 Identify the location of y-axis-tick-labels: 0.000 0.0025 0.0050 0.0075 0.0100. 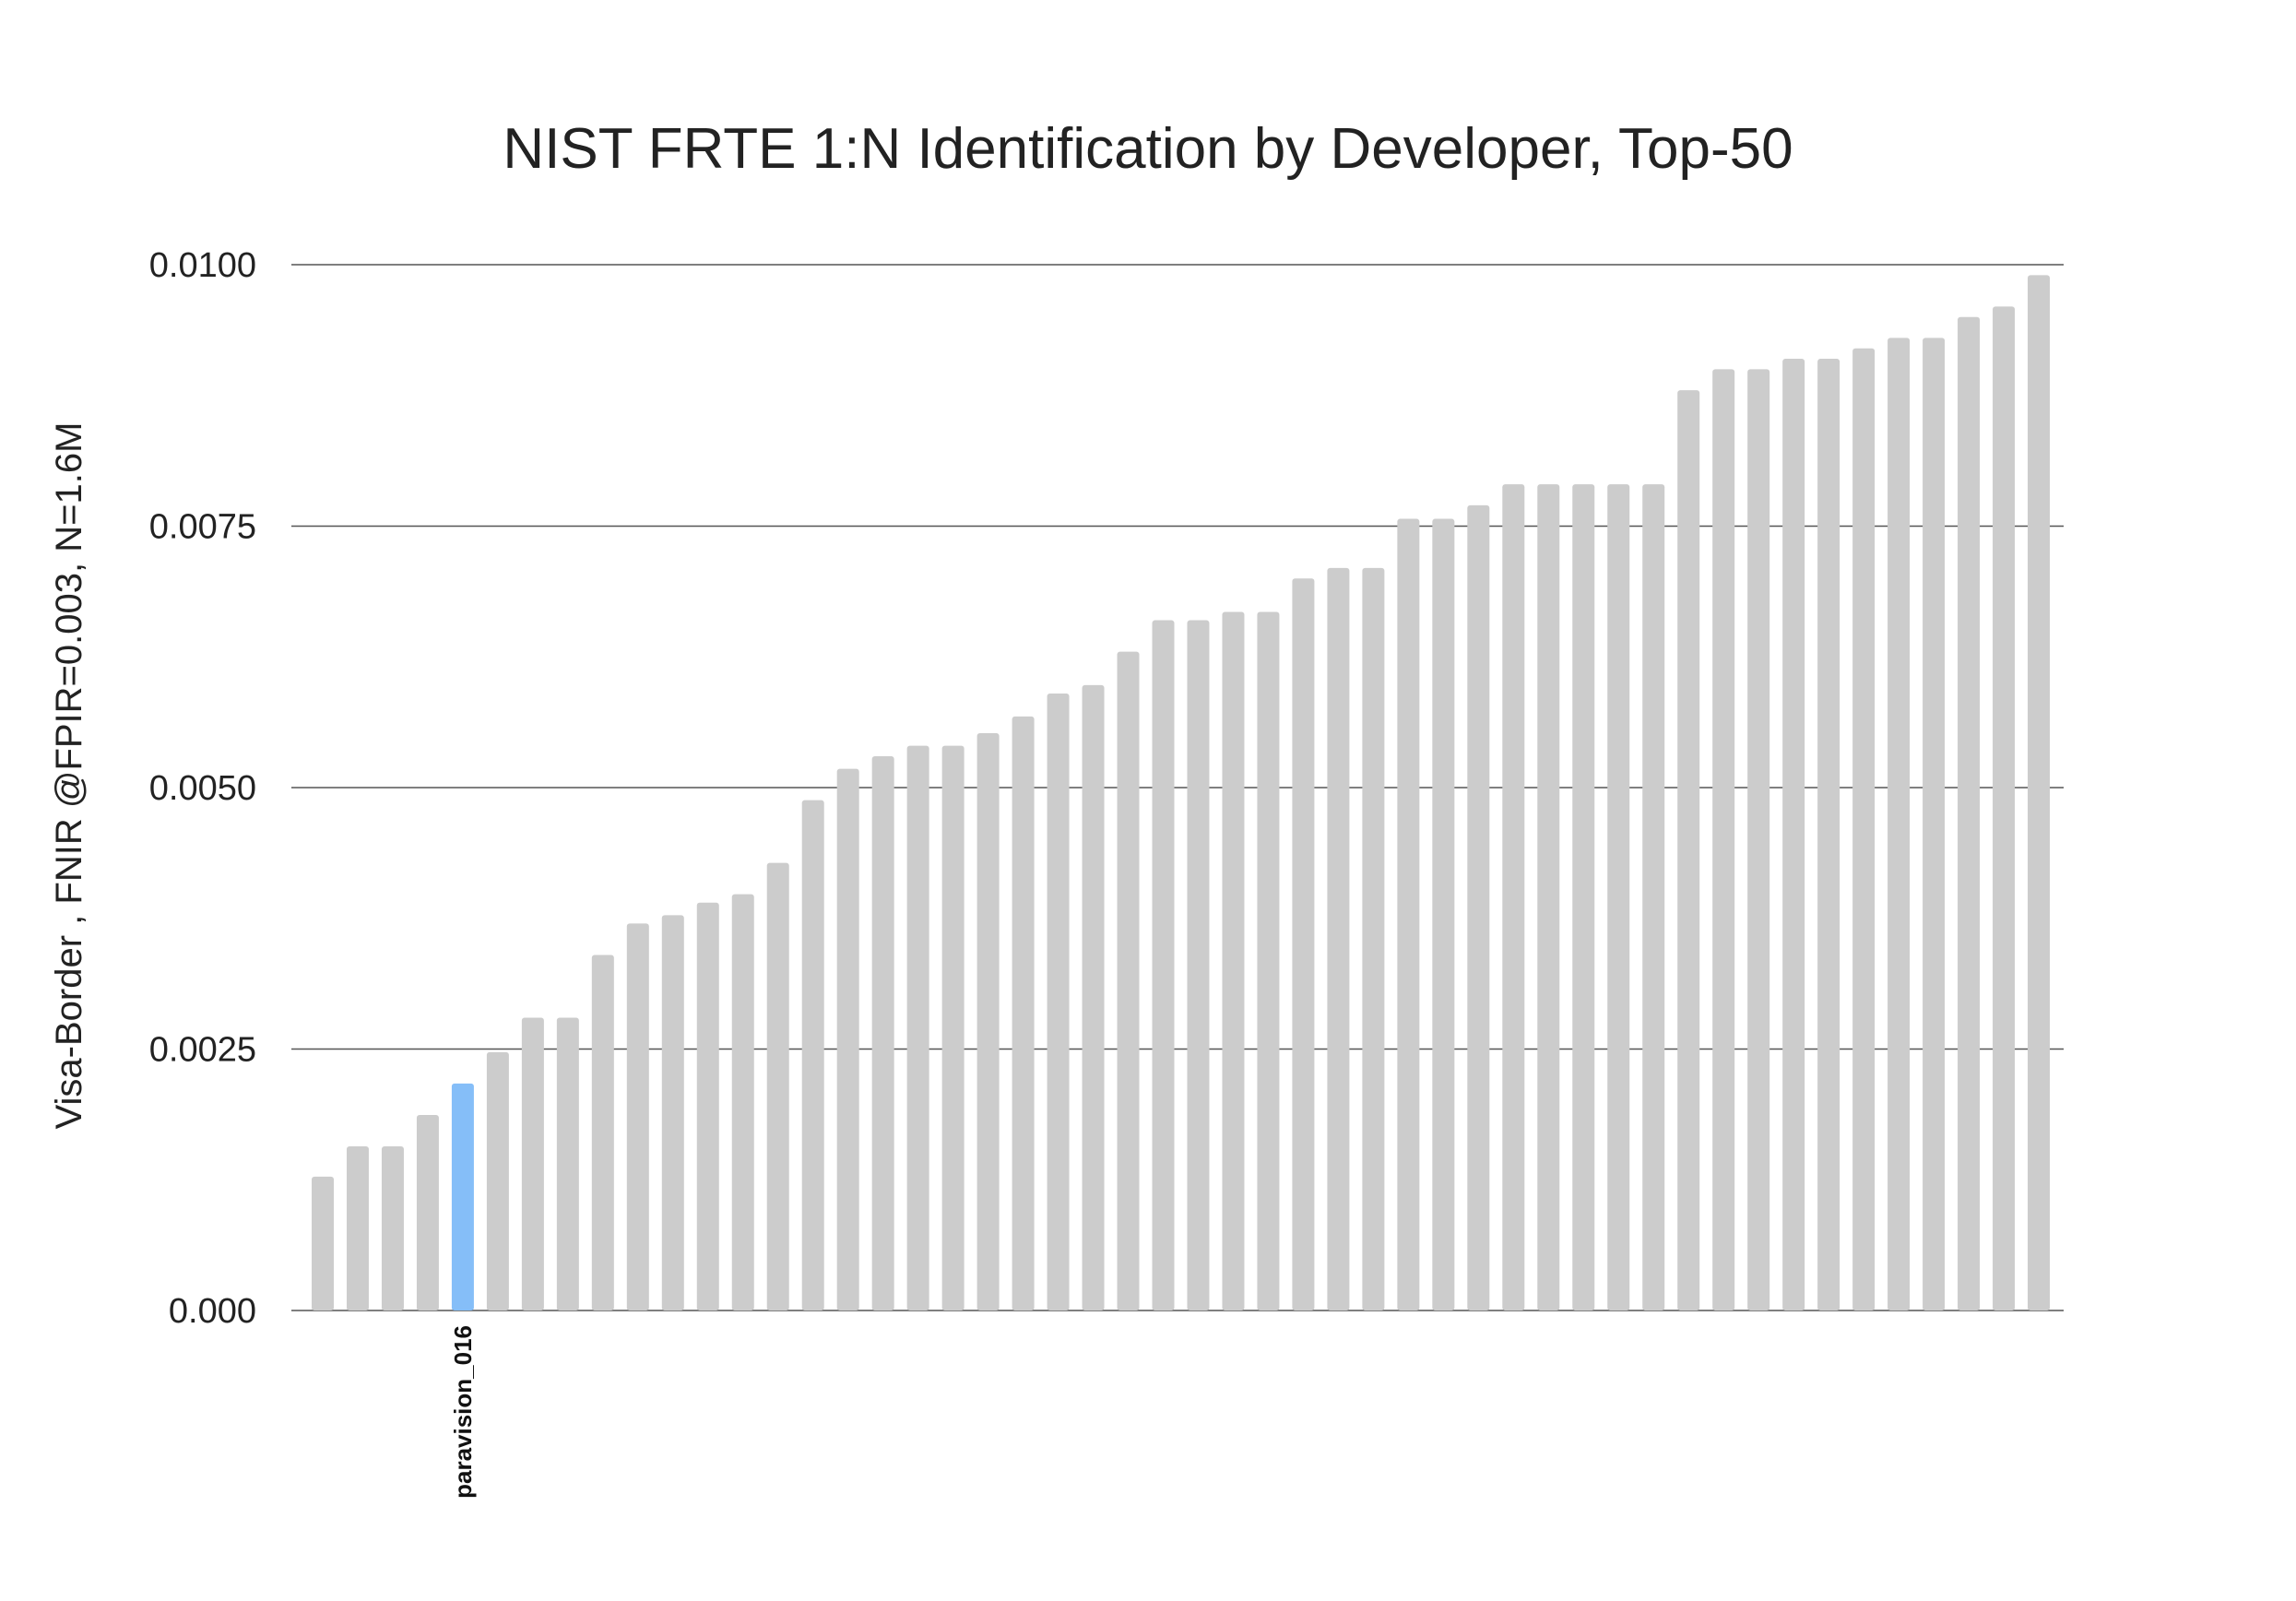
(202, 788).